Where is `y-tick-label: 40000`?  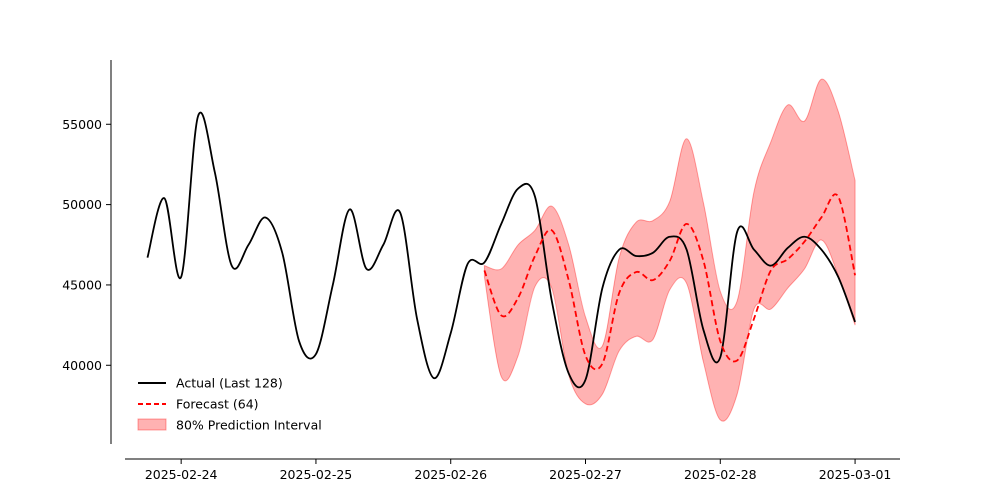
y-tick-label: 40000 is located at coordinates (82, 365).